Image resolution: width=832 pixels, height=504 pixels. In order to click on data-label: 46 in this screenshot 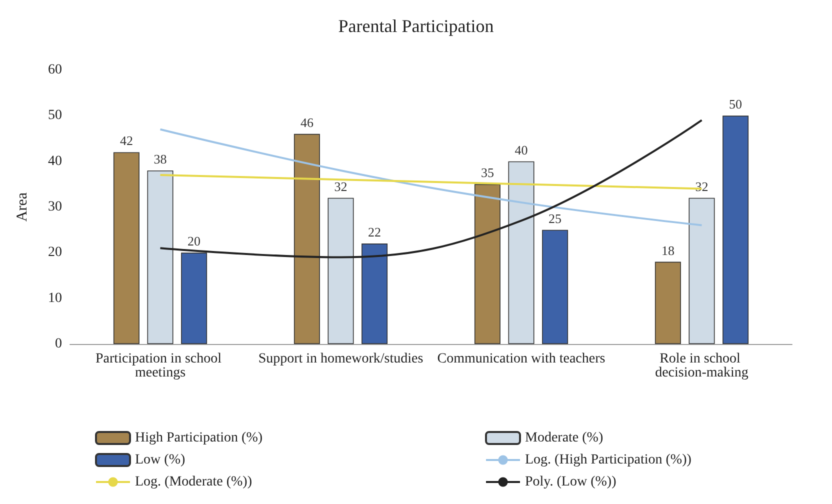, I will do `click(307, 122)`.